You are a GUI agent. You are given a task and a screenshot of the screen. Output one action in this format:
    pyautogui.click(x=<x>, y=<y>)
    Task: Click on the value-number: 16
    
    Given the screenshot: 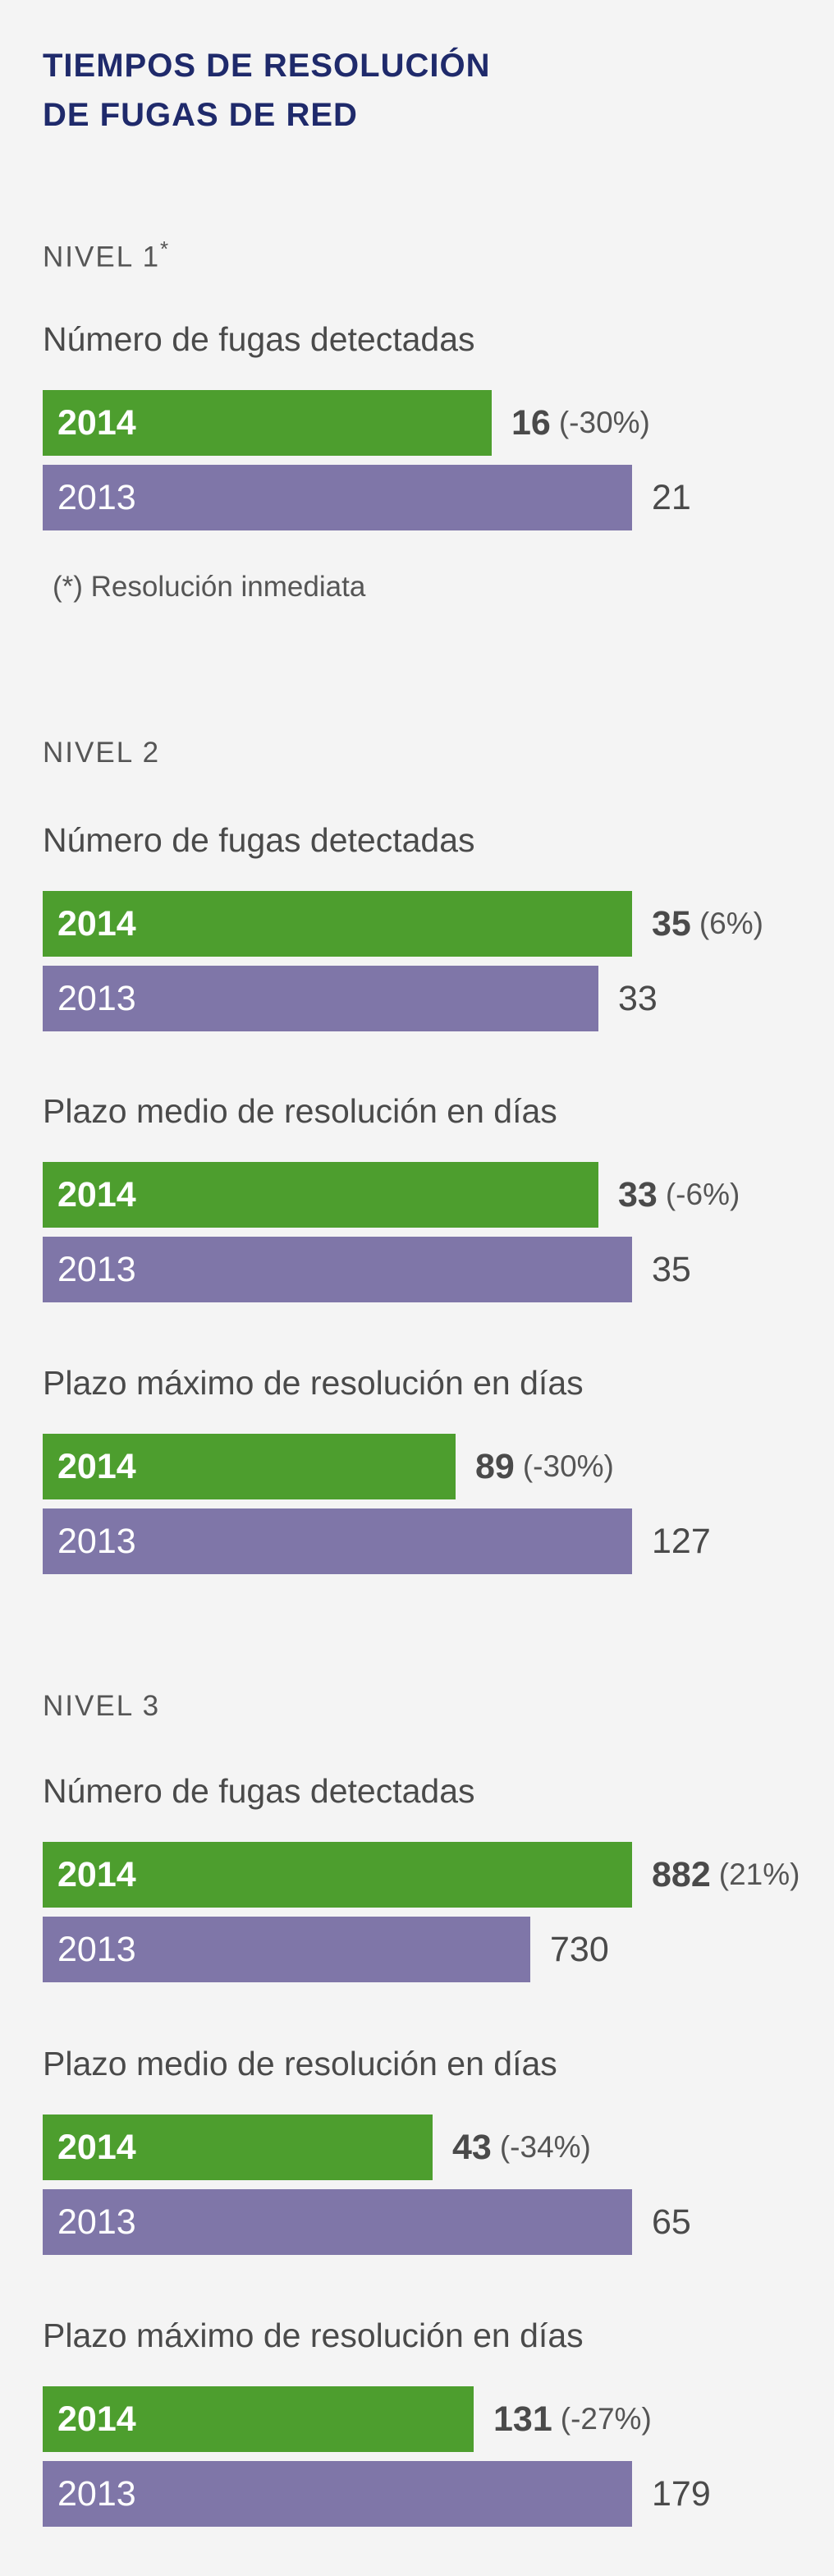 What is the action you would take?
    pyautogui.click(x=531, y=422)
    